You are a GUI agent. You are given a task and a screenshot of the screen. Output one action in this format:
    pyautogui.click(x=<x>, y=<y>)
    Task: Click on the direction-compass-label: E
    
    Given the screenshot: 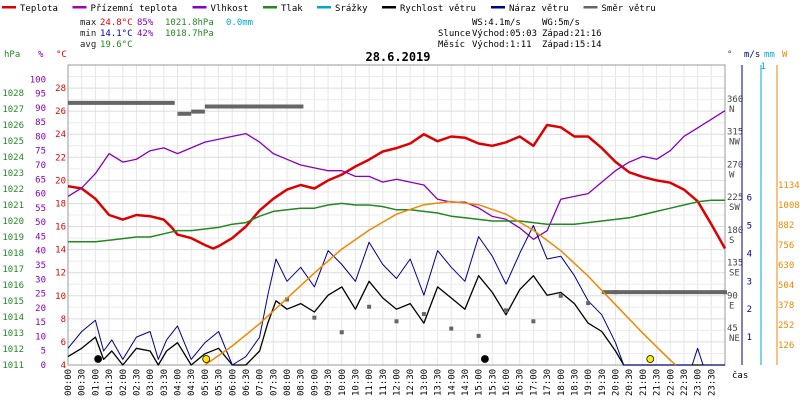 What is the action you would take?
    pyautogui.click(x=731, y=306)
    